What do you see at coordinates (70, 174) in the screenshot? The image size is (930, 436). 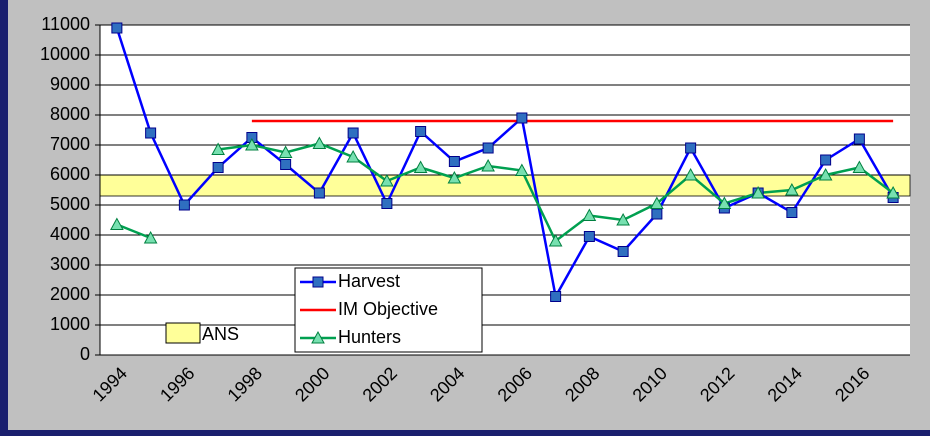 I see `y-tick-label: 6000` at bounding box center [70, 174].